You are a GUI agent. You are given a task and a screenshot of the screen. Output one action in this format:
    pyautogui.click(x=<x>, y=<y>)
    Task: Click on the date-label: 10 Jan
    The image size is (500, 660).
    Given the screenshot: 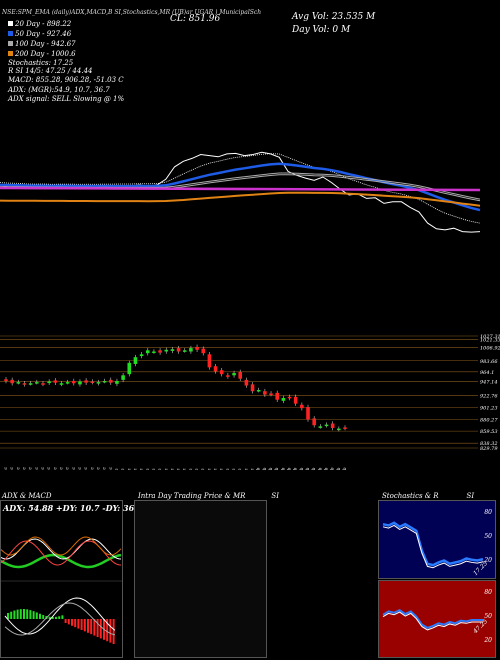 What is the action you would take?
    pyautogui.click(x=159, y=469)
    